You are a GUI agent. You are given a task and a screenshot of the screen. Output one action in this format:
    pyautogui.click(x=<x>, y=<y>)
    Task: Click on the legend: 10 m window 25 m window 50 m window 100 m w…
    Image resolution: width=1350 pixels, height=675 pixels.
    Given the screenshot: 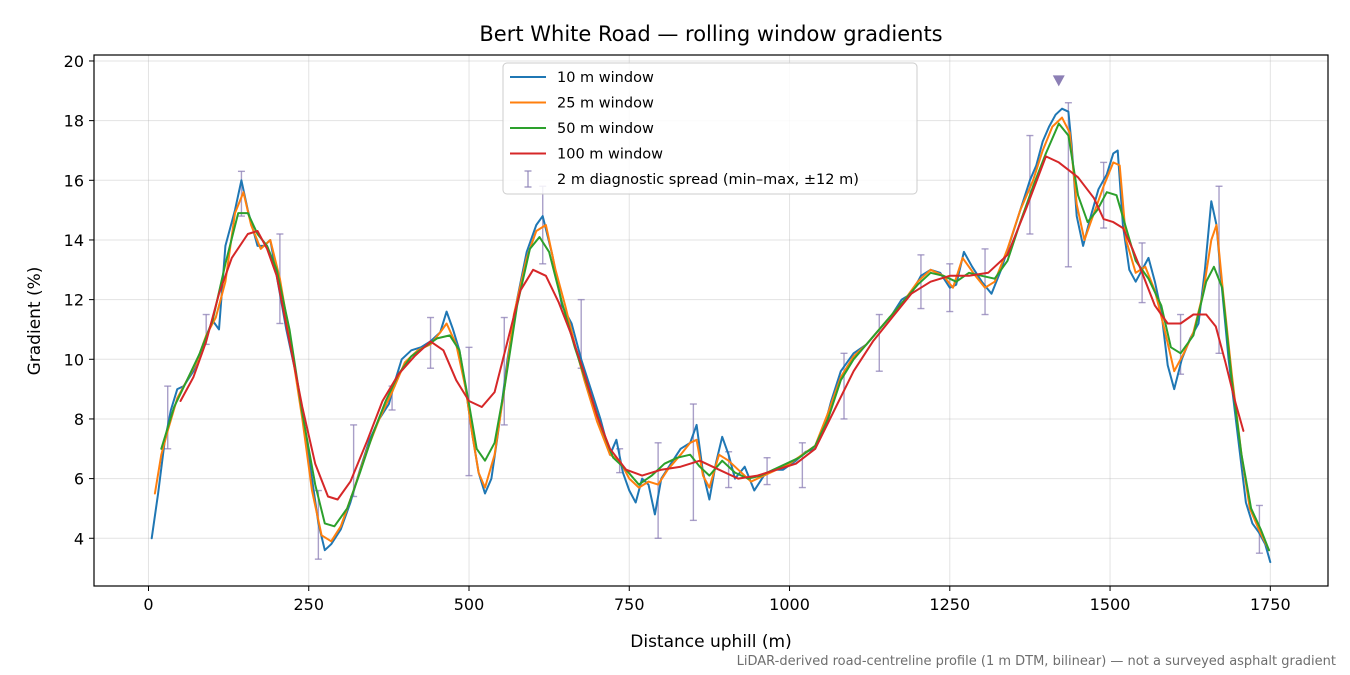 What is the action you would take?
    pyautogui.click(x=710, y=128)
    